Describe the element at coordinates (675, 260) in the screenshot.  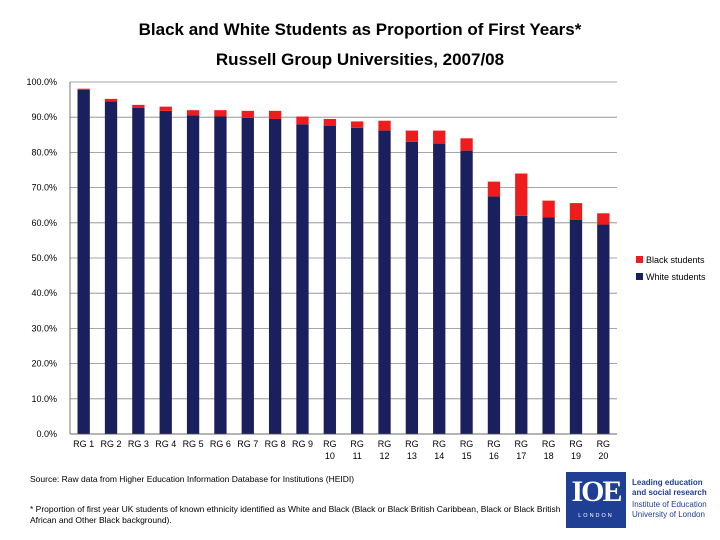
I see `legend-label: Black students` at that location.